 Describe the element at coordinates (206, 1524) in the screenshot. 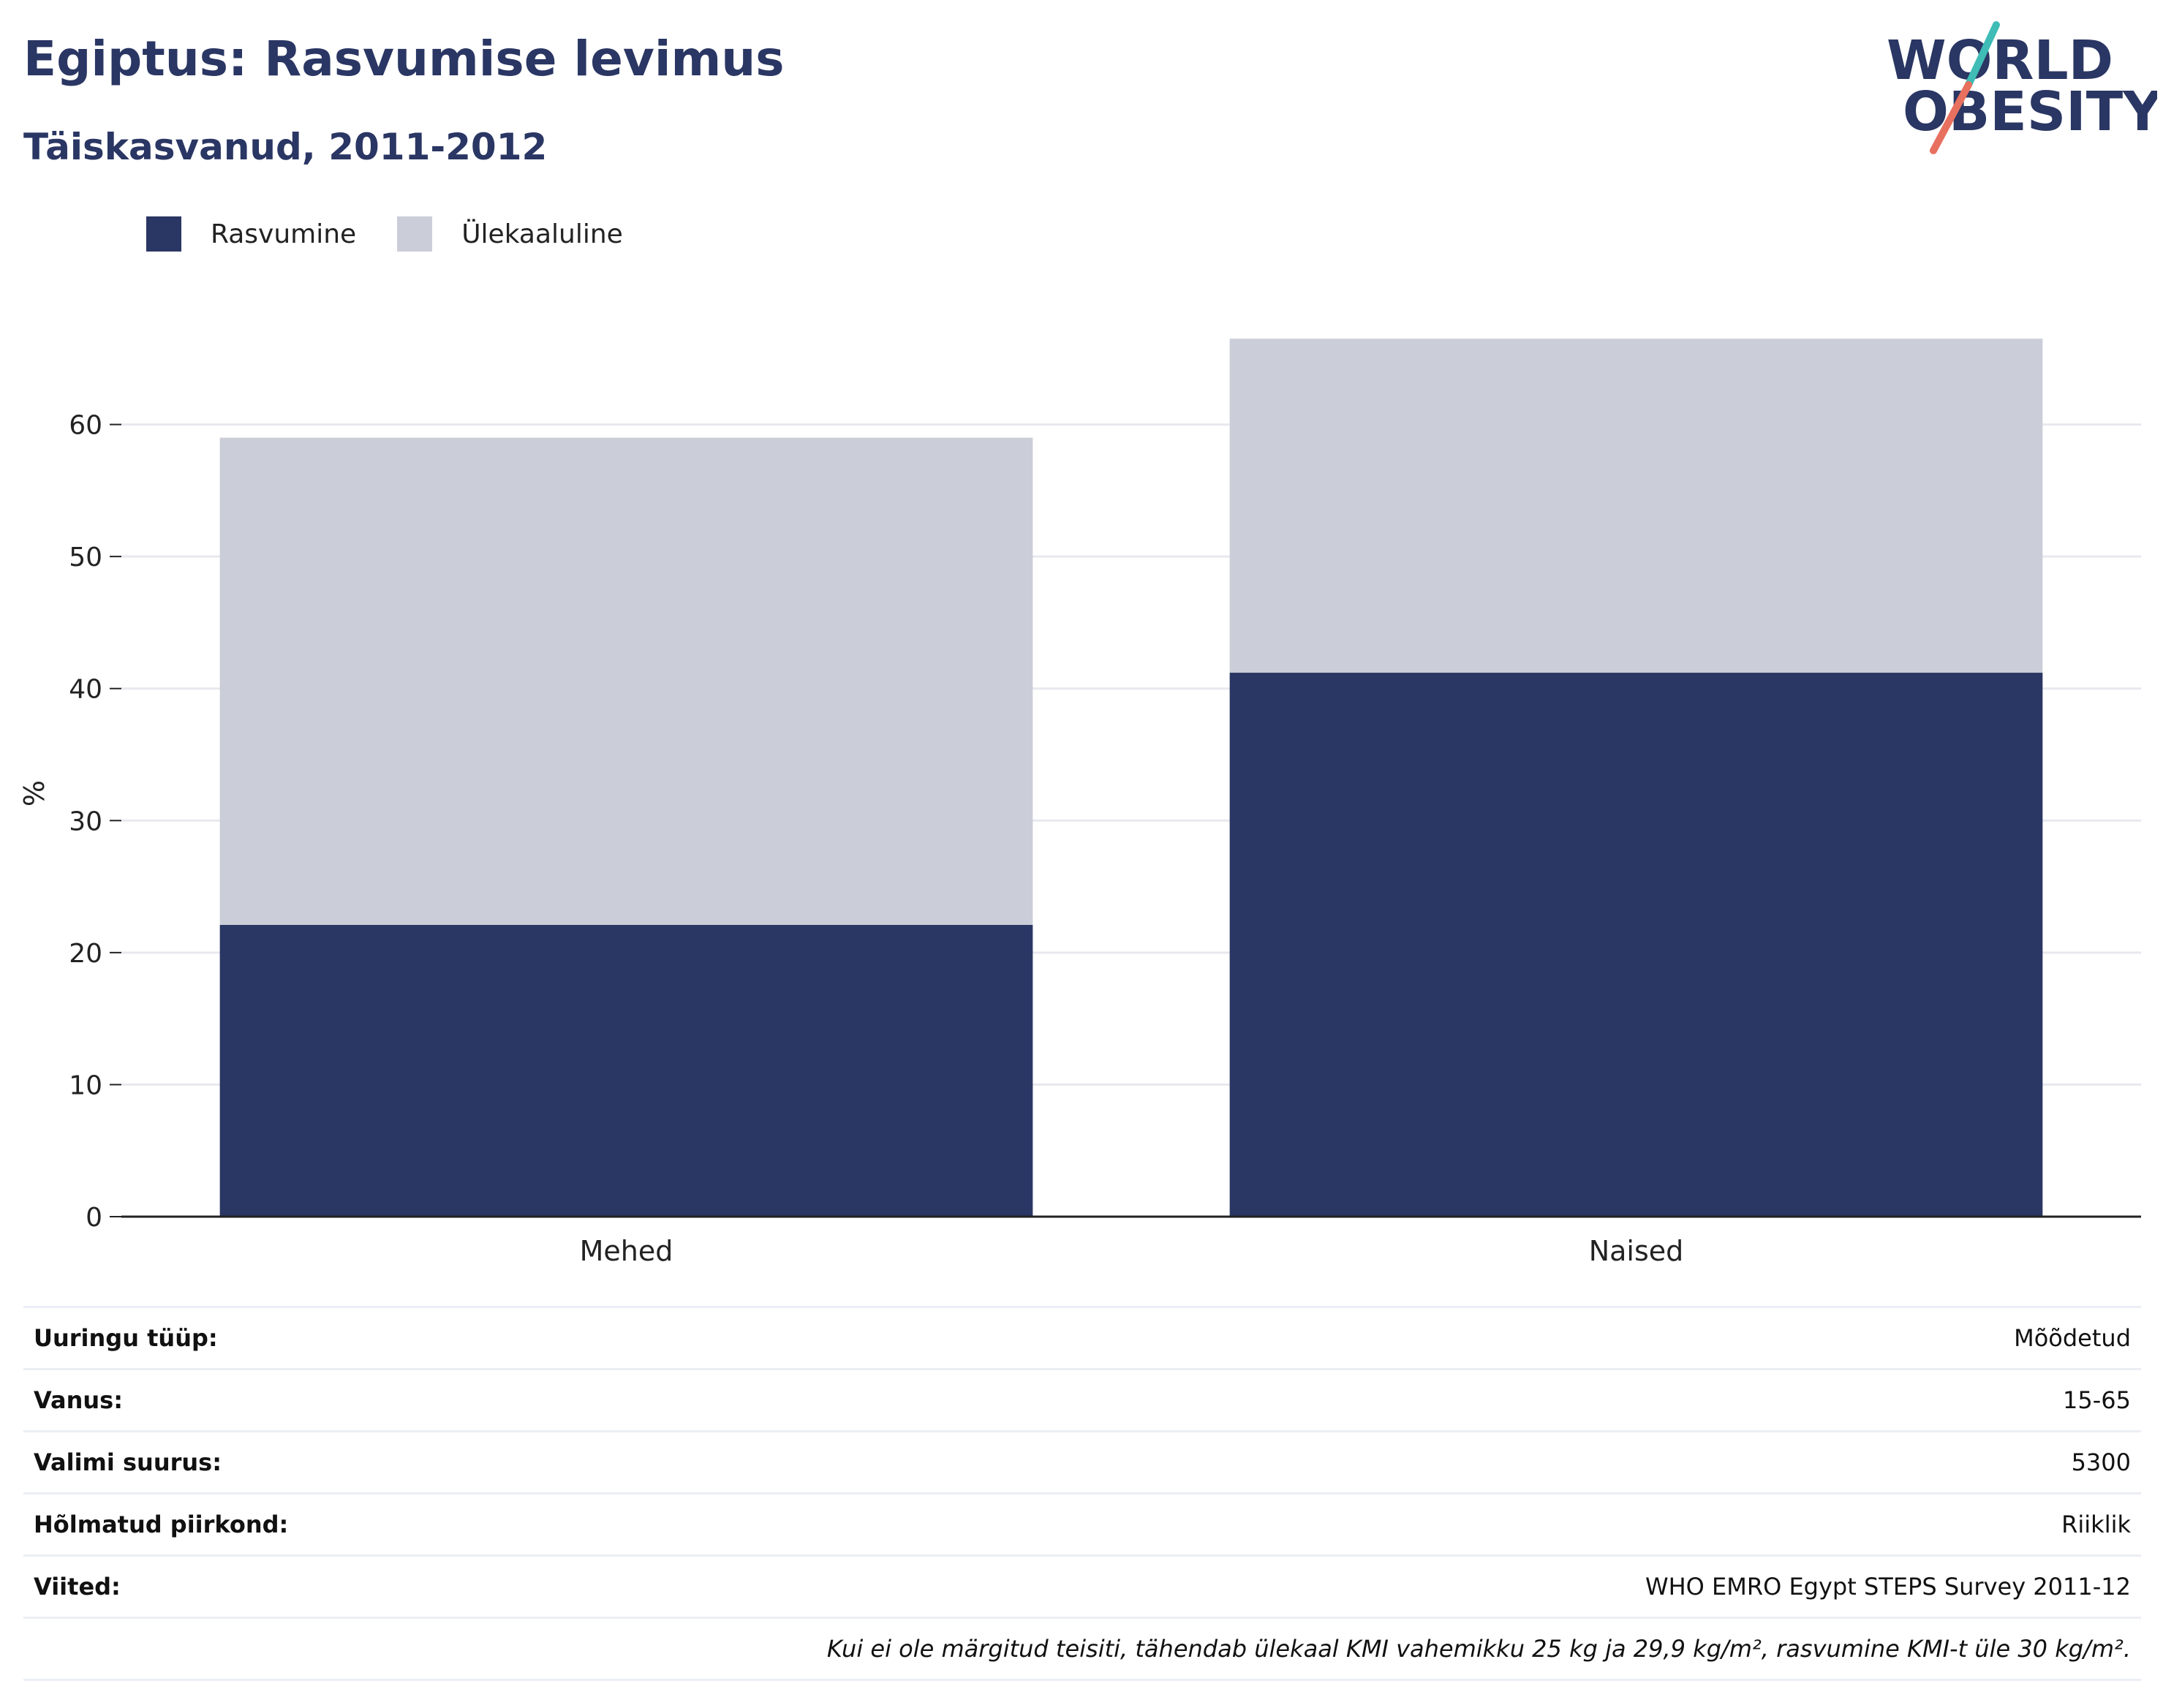

I see `info-label: Hõlmatud piirkond:` at that location.